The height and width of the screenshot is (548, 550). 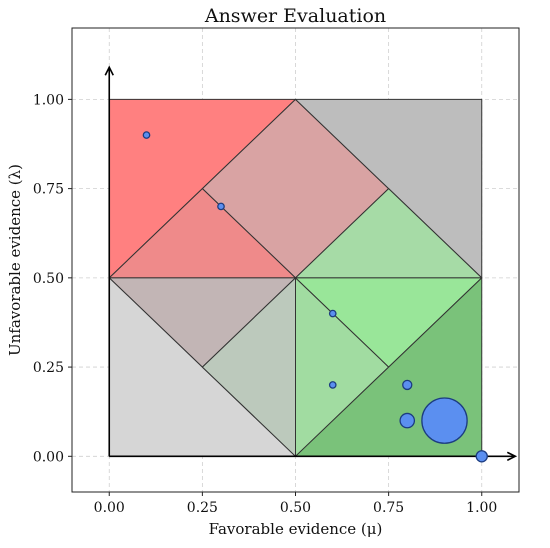 I want to click on y-tick-label: 0.25, so click(x=48, y=368).